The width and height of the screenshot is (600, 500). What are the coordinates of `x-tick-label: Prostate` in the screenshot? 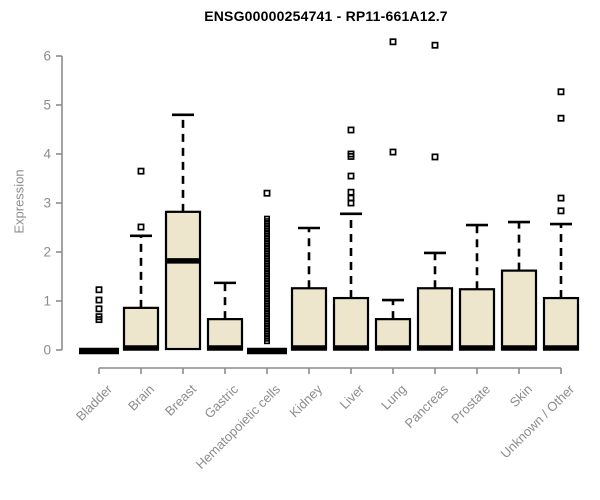 It's located at (470, 404).